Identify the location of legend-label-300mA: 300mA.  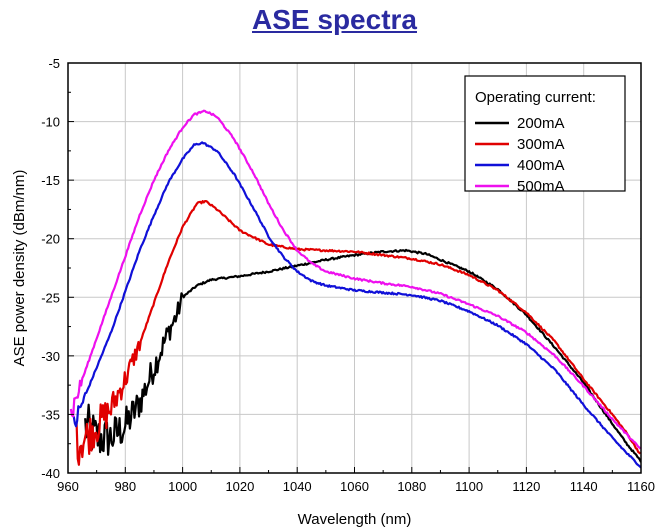
(541, 144).